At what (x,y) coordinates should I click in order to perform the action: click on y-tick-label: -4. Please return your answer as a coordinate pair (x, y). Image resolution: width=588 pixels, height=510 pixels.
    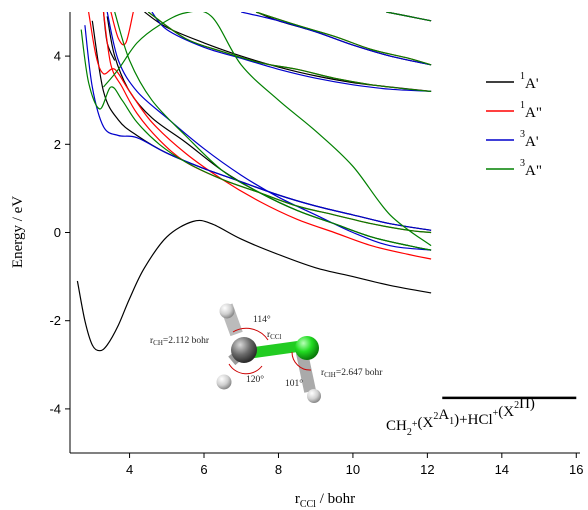
    Looking at the image, I should click on (55, 408).